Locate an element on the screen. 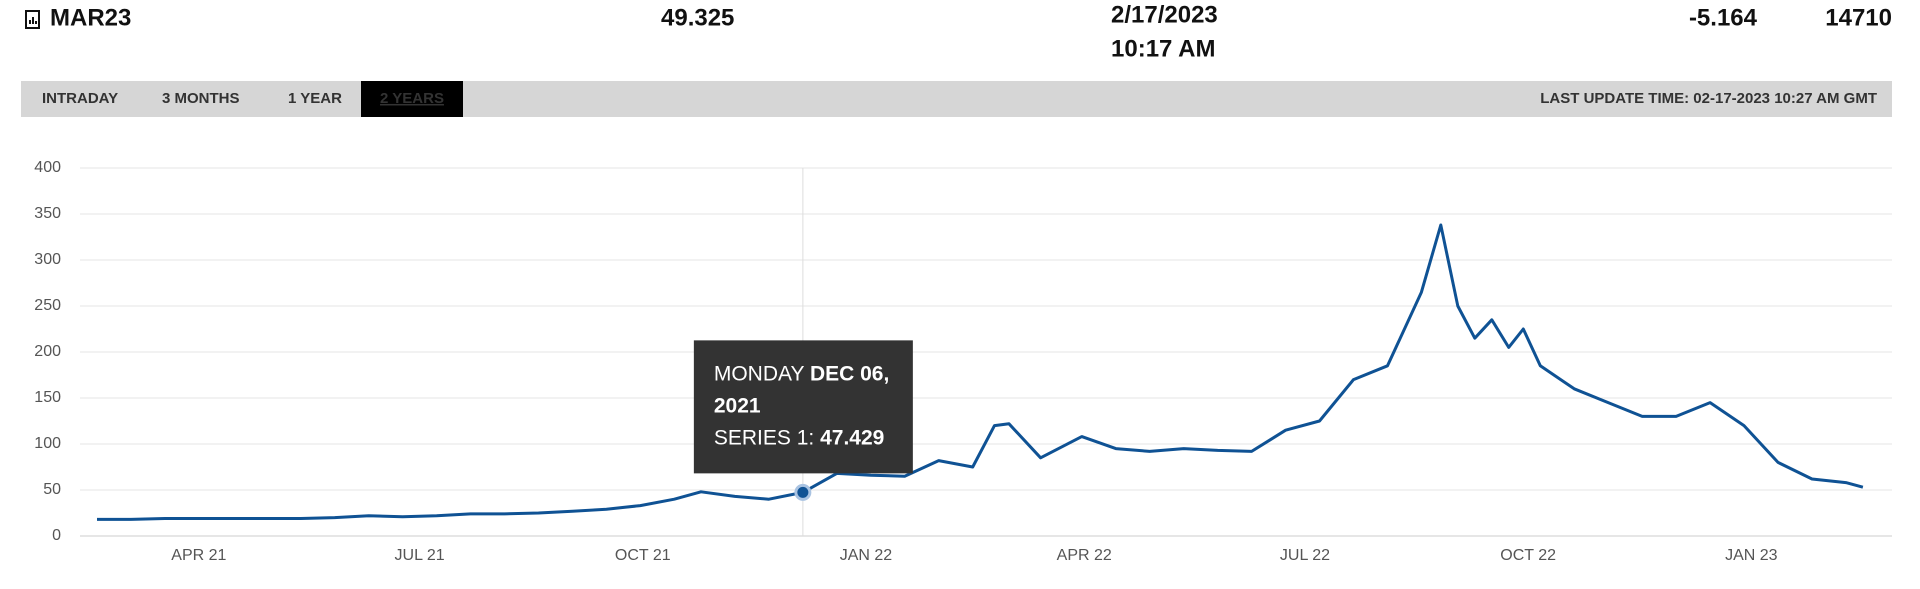 This screenshot has width=1920, height=589. quote-date: 2/17/2023 is located at coordinates (1164, 14).